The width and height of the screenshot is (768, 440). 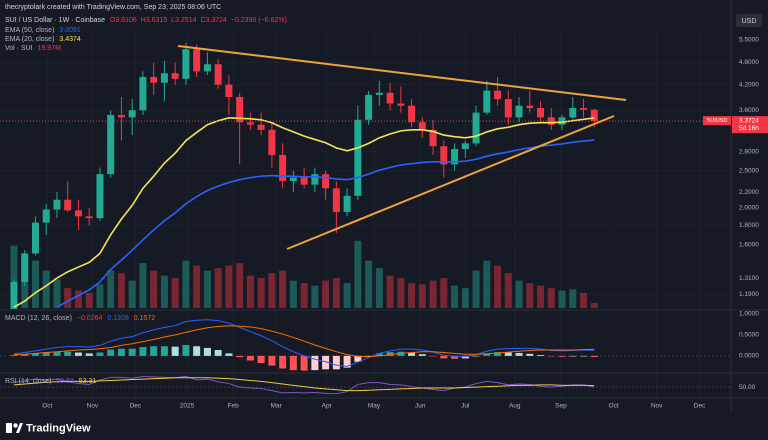 I want to click on ohlc-label: L3.2514, so click(x=183, y=20).